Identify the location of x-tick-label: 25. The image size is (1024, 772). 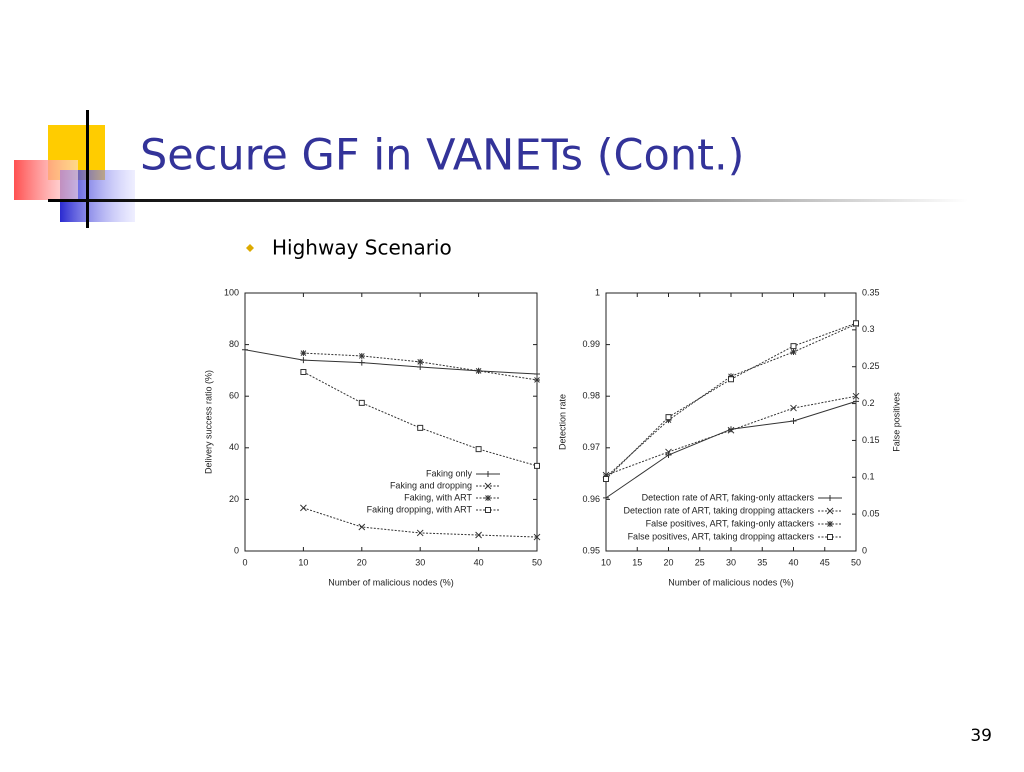
(700, 562).